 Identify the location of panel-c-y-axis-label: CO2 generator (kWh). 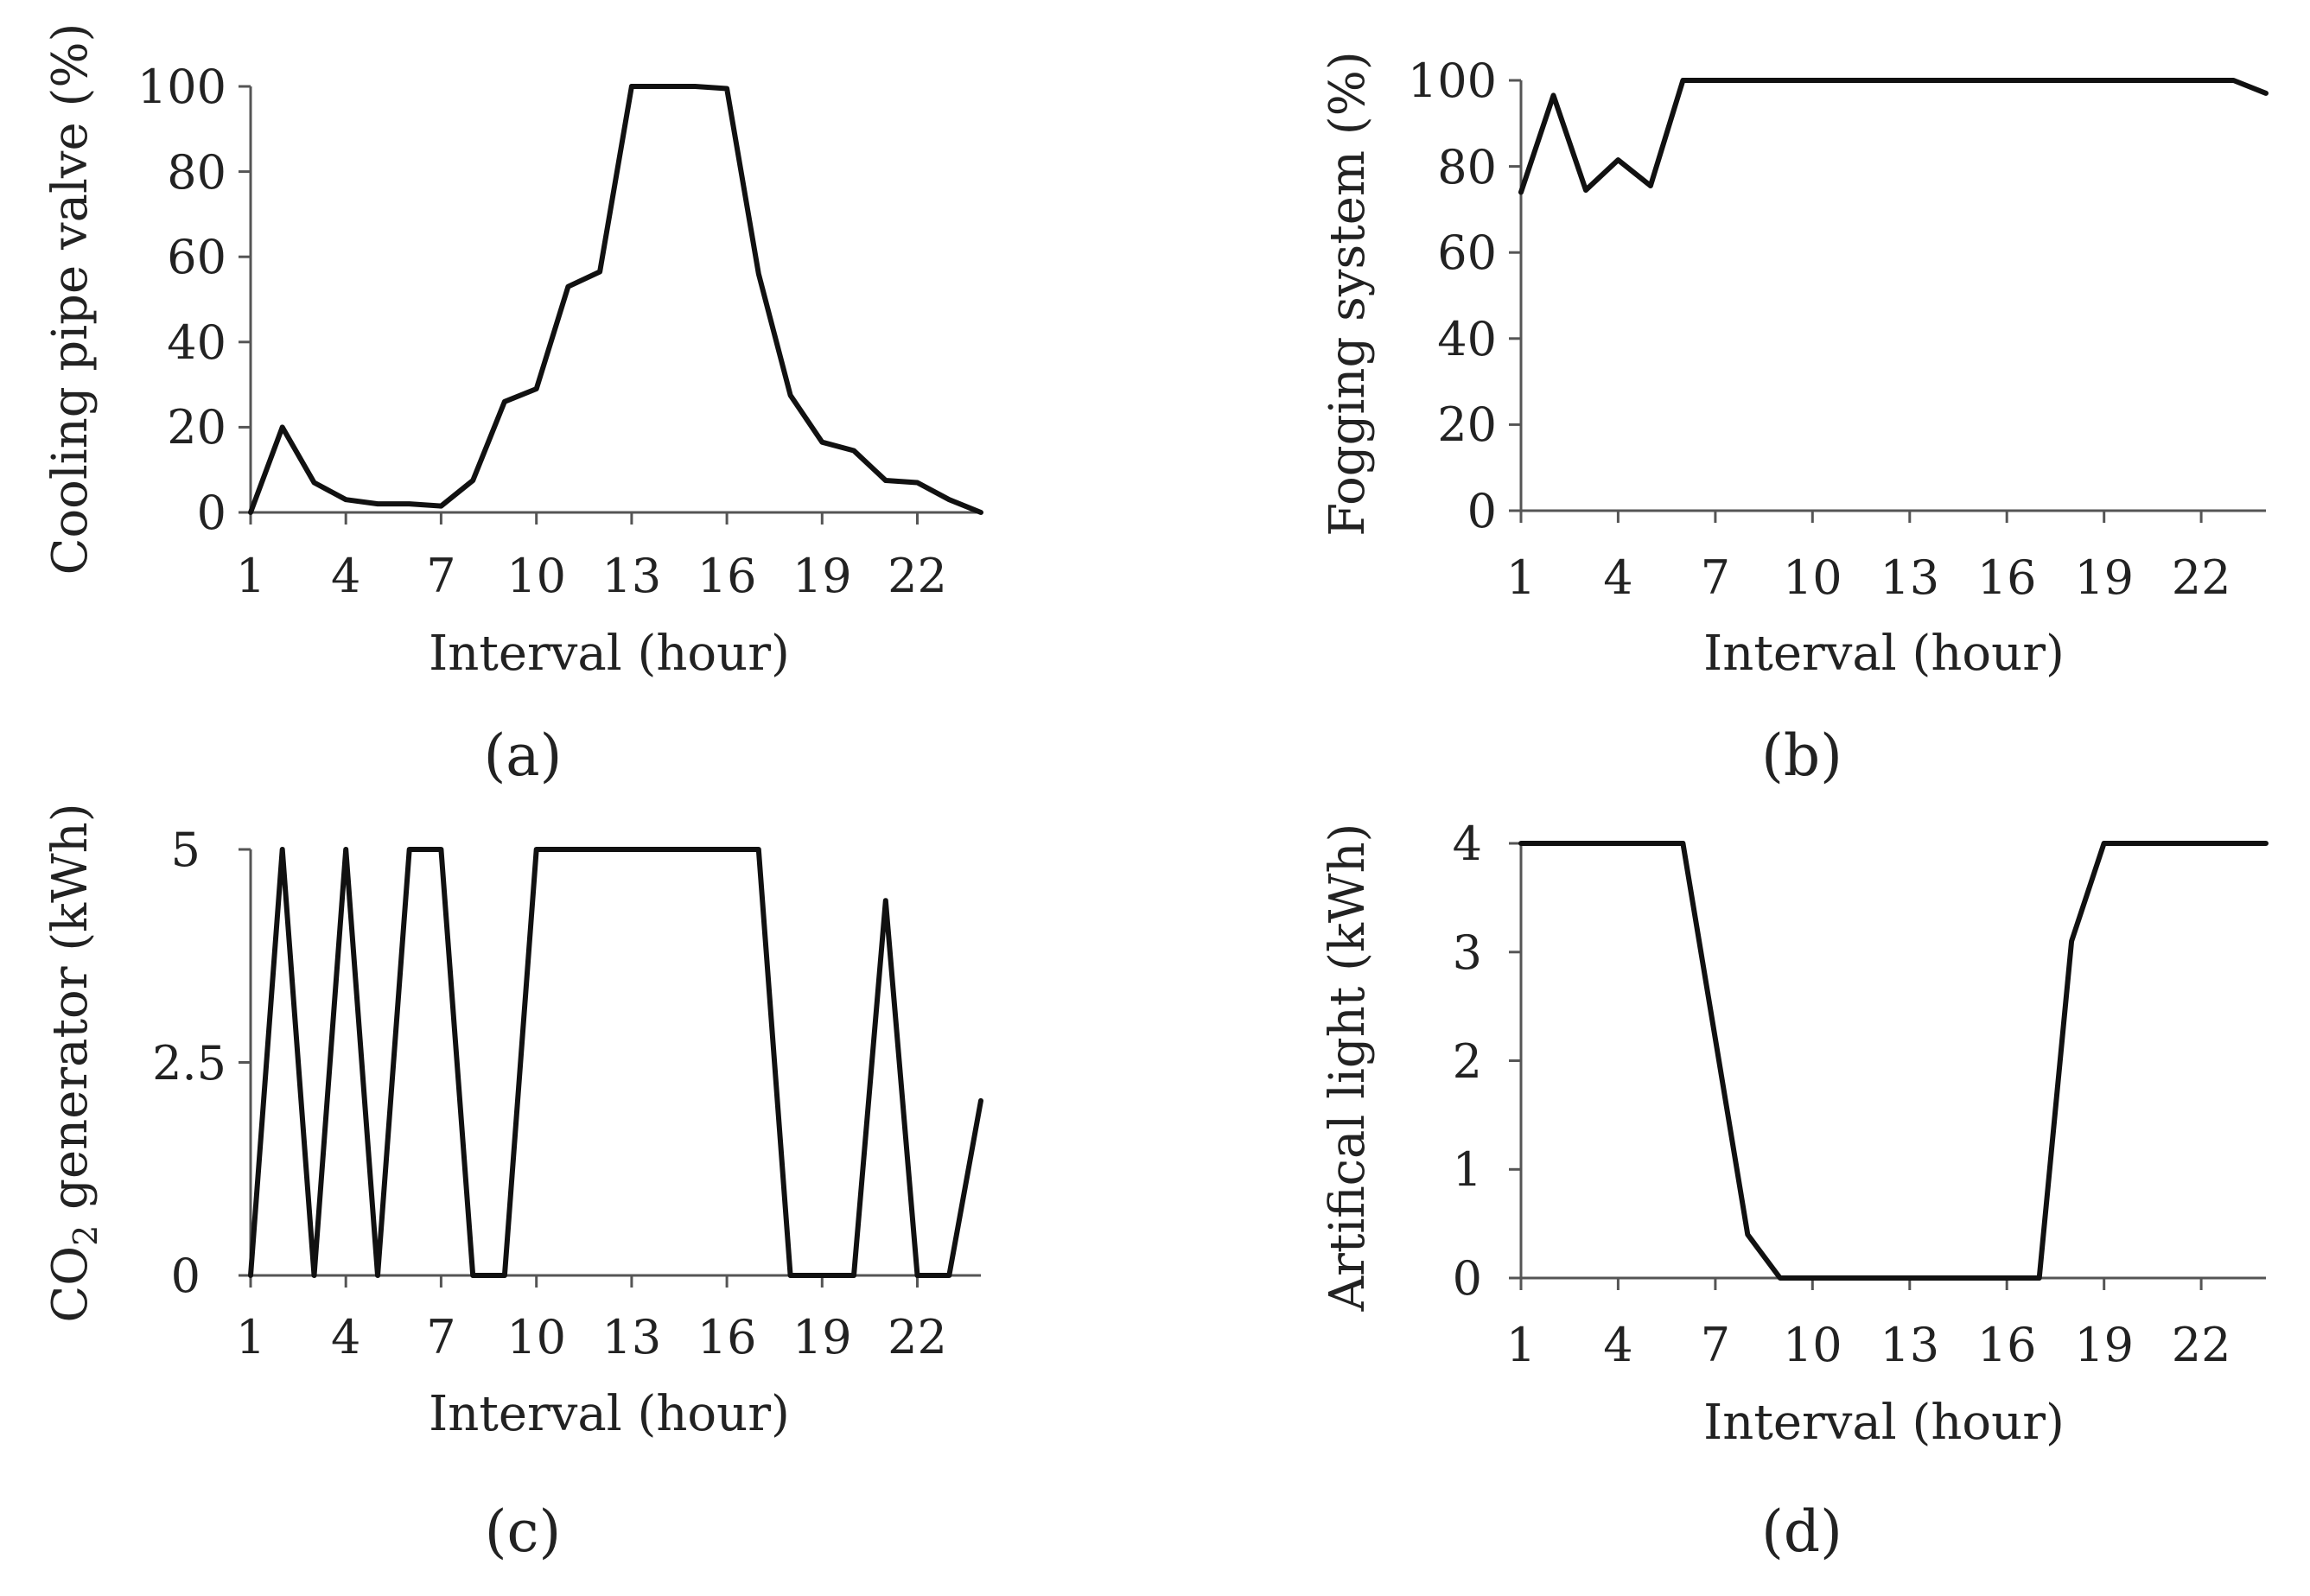
(73, 1063).